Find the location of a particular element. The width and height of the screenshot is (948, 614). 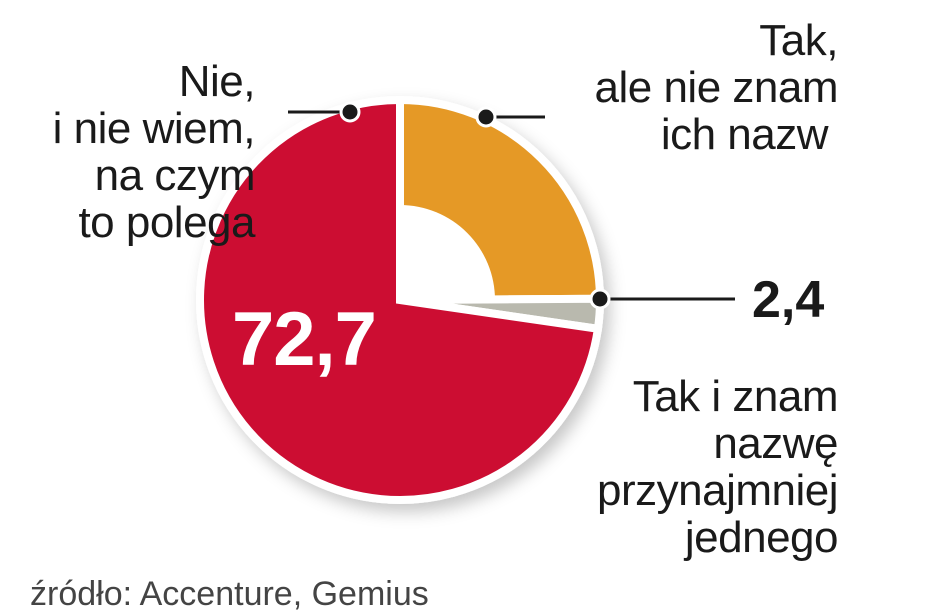

slice-label-line: nazwę is located at coordinates (775, 443).